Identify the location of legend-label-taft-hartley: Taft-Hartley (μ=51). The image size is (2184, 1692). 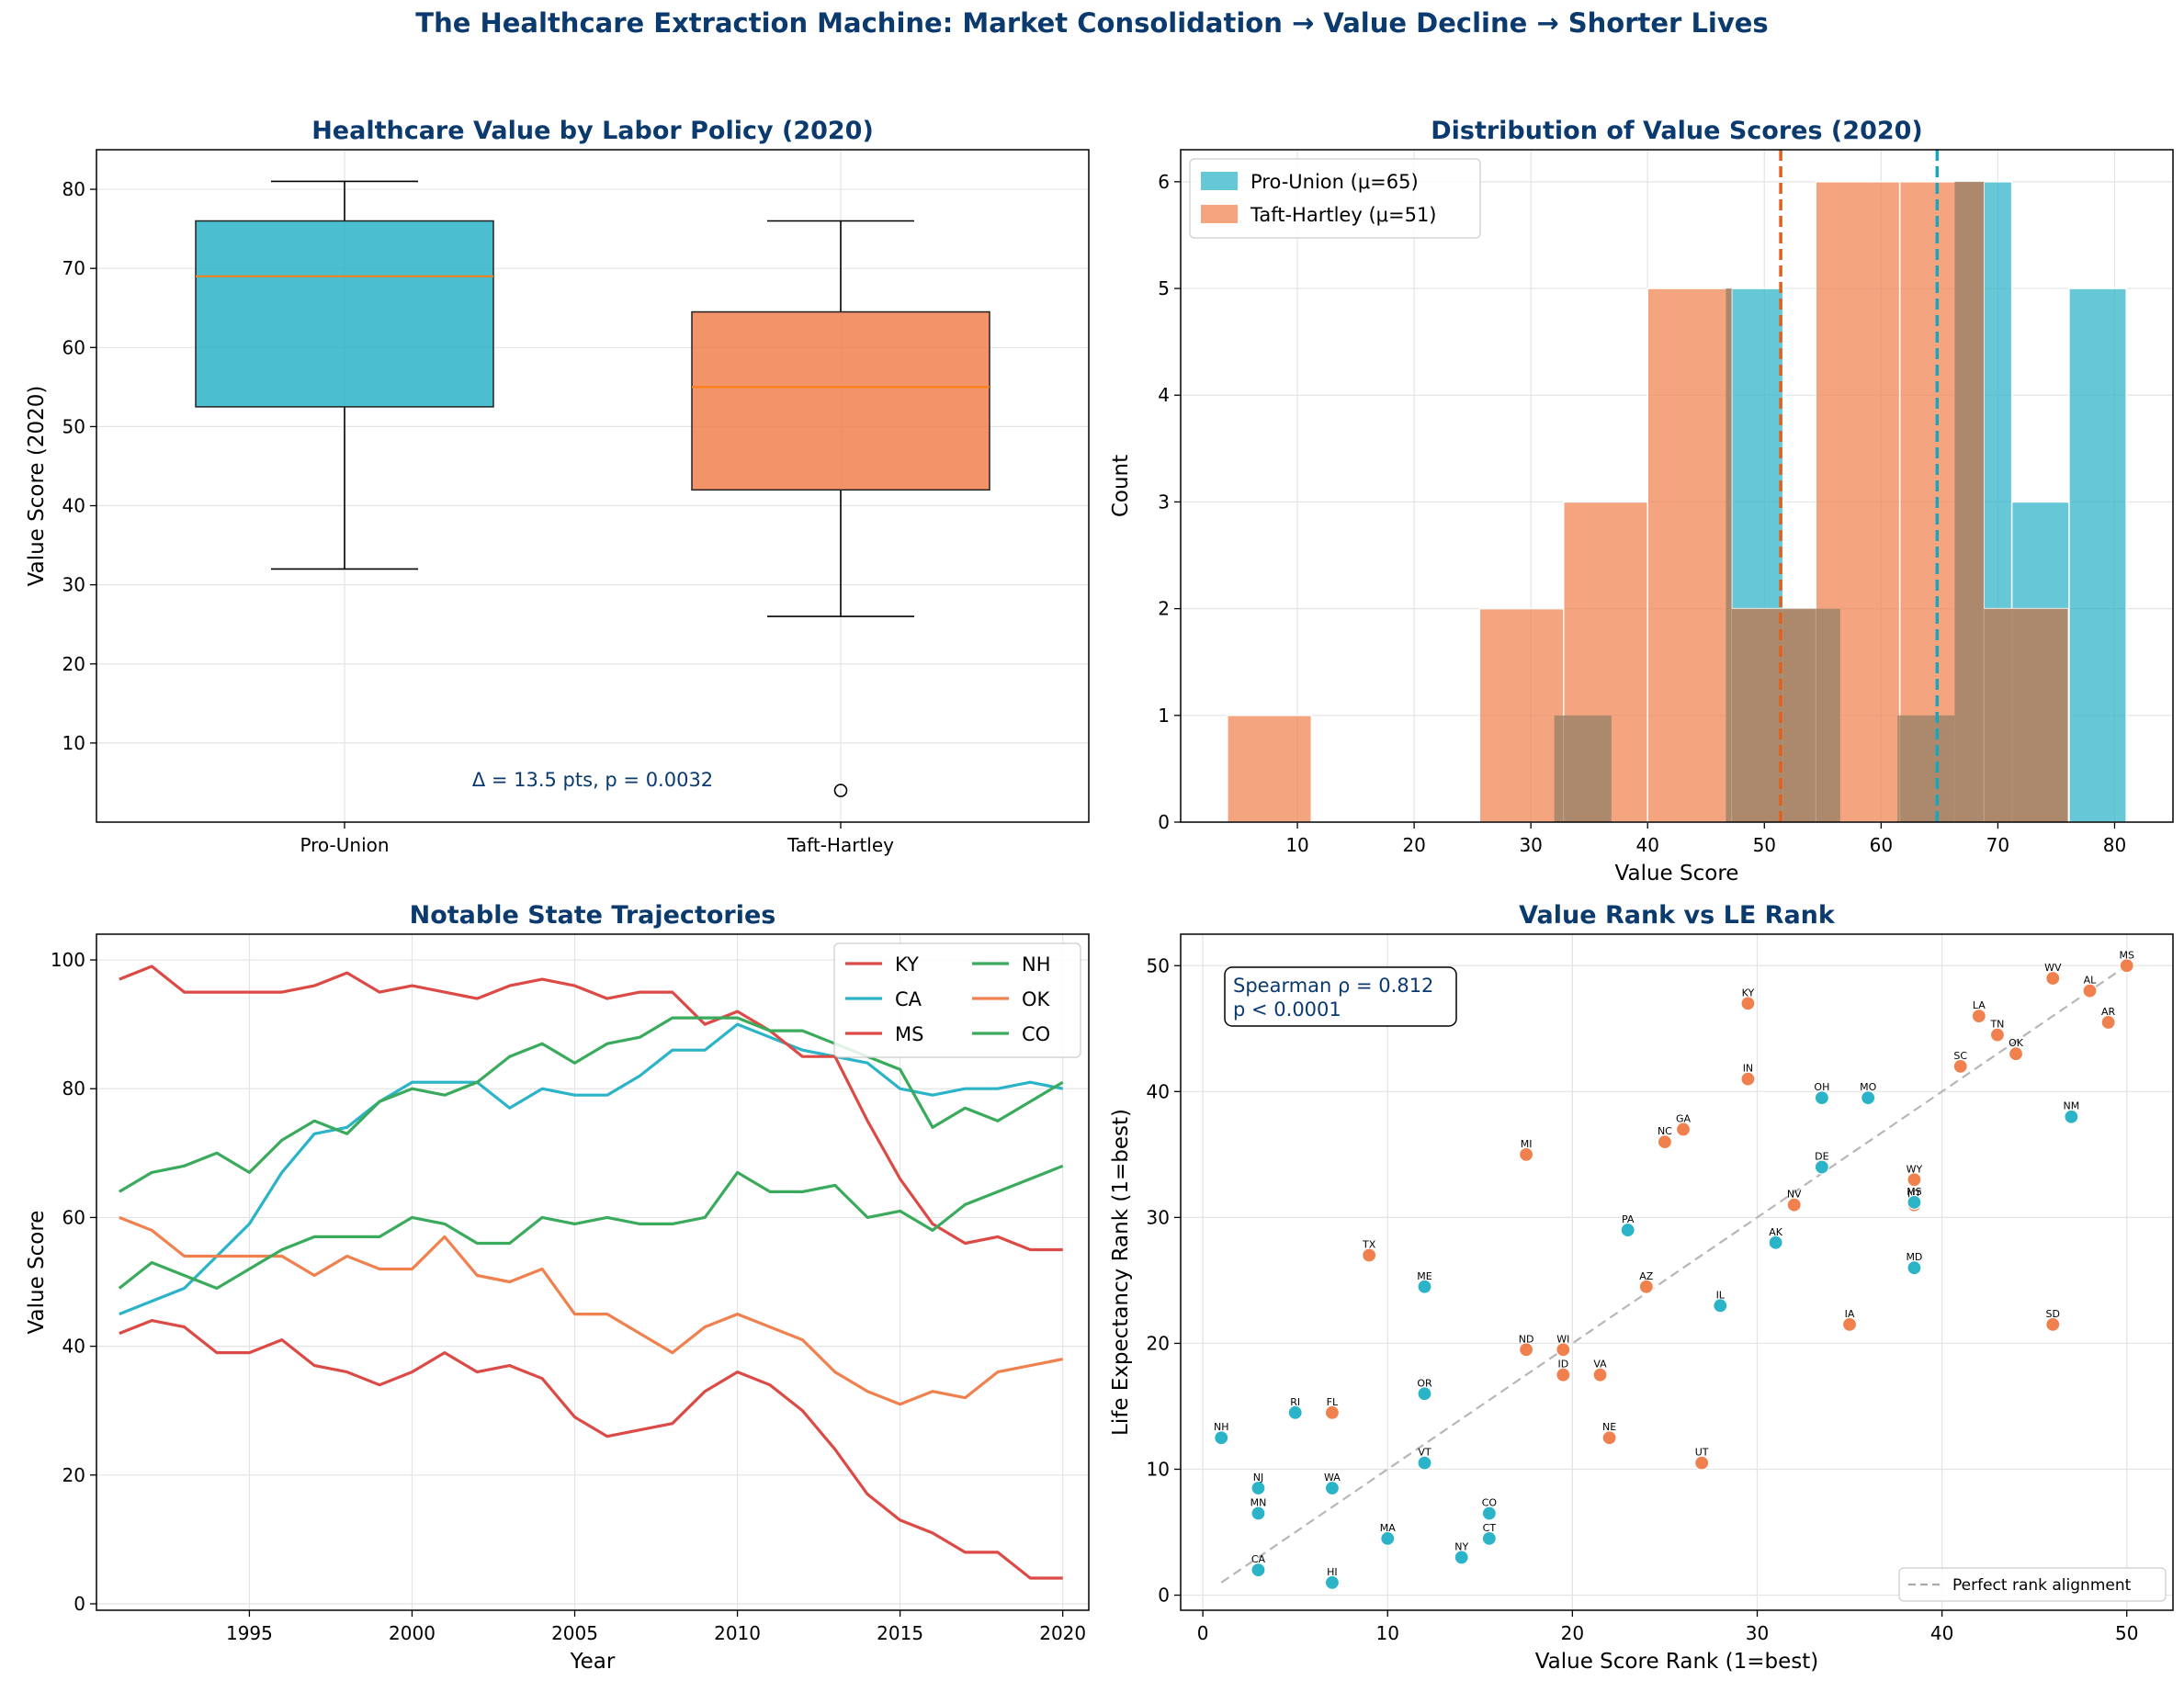
(1343, 215).